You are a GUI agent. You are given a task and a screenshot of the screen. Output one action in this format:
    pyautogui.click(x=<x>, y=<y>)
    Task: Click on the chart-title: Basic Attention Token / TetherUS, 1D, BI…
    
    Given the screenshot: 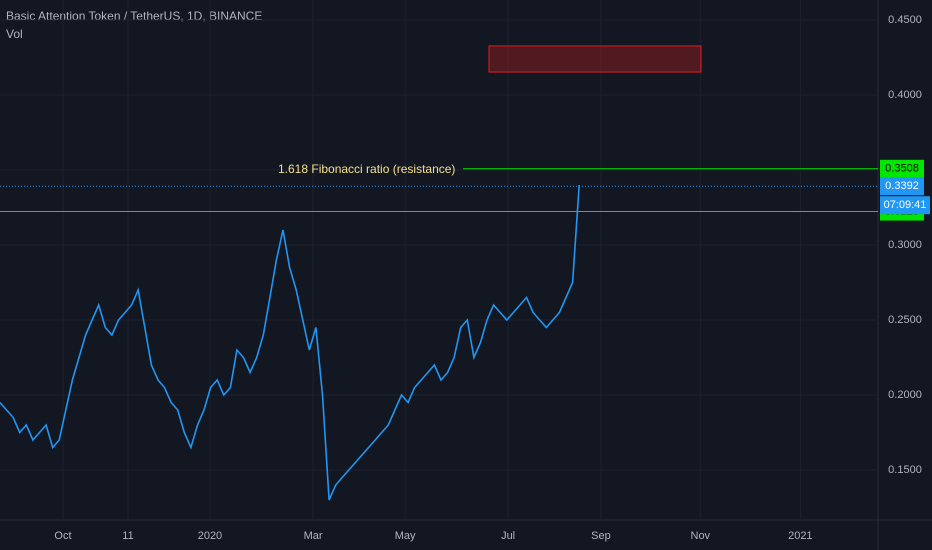 What is the action you would take?
    pyautogui.click(x=134, y=16)
    